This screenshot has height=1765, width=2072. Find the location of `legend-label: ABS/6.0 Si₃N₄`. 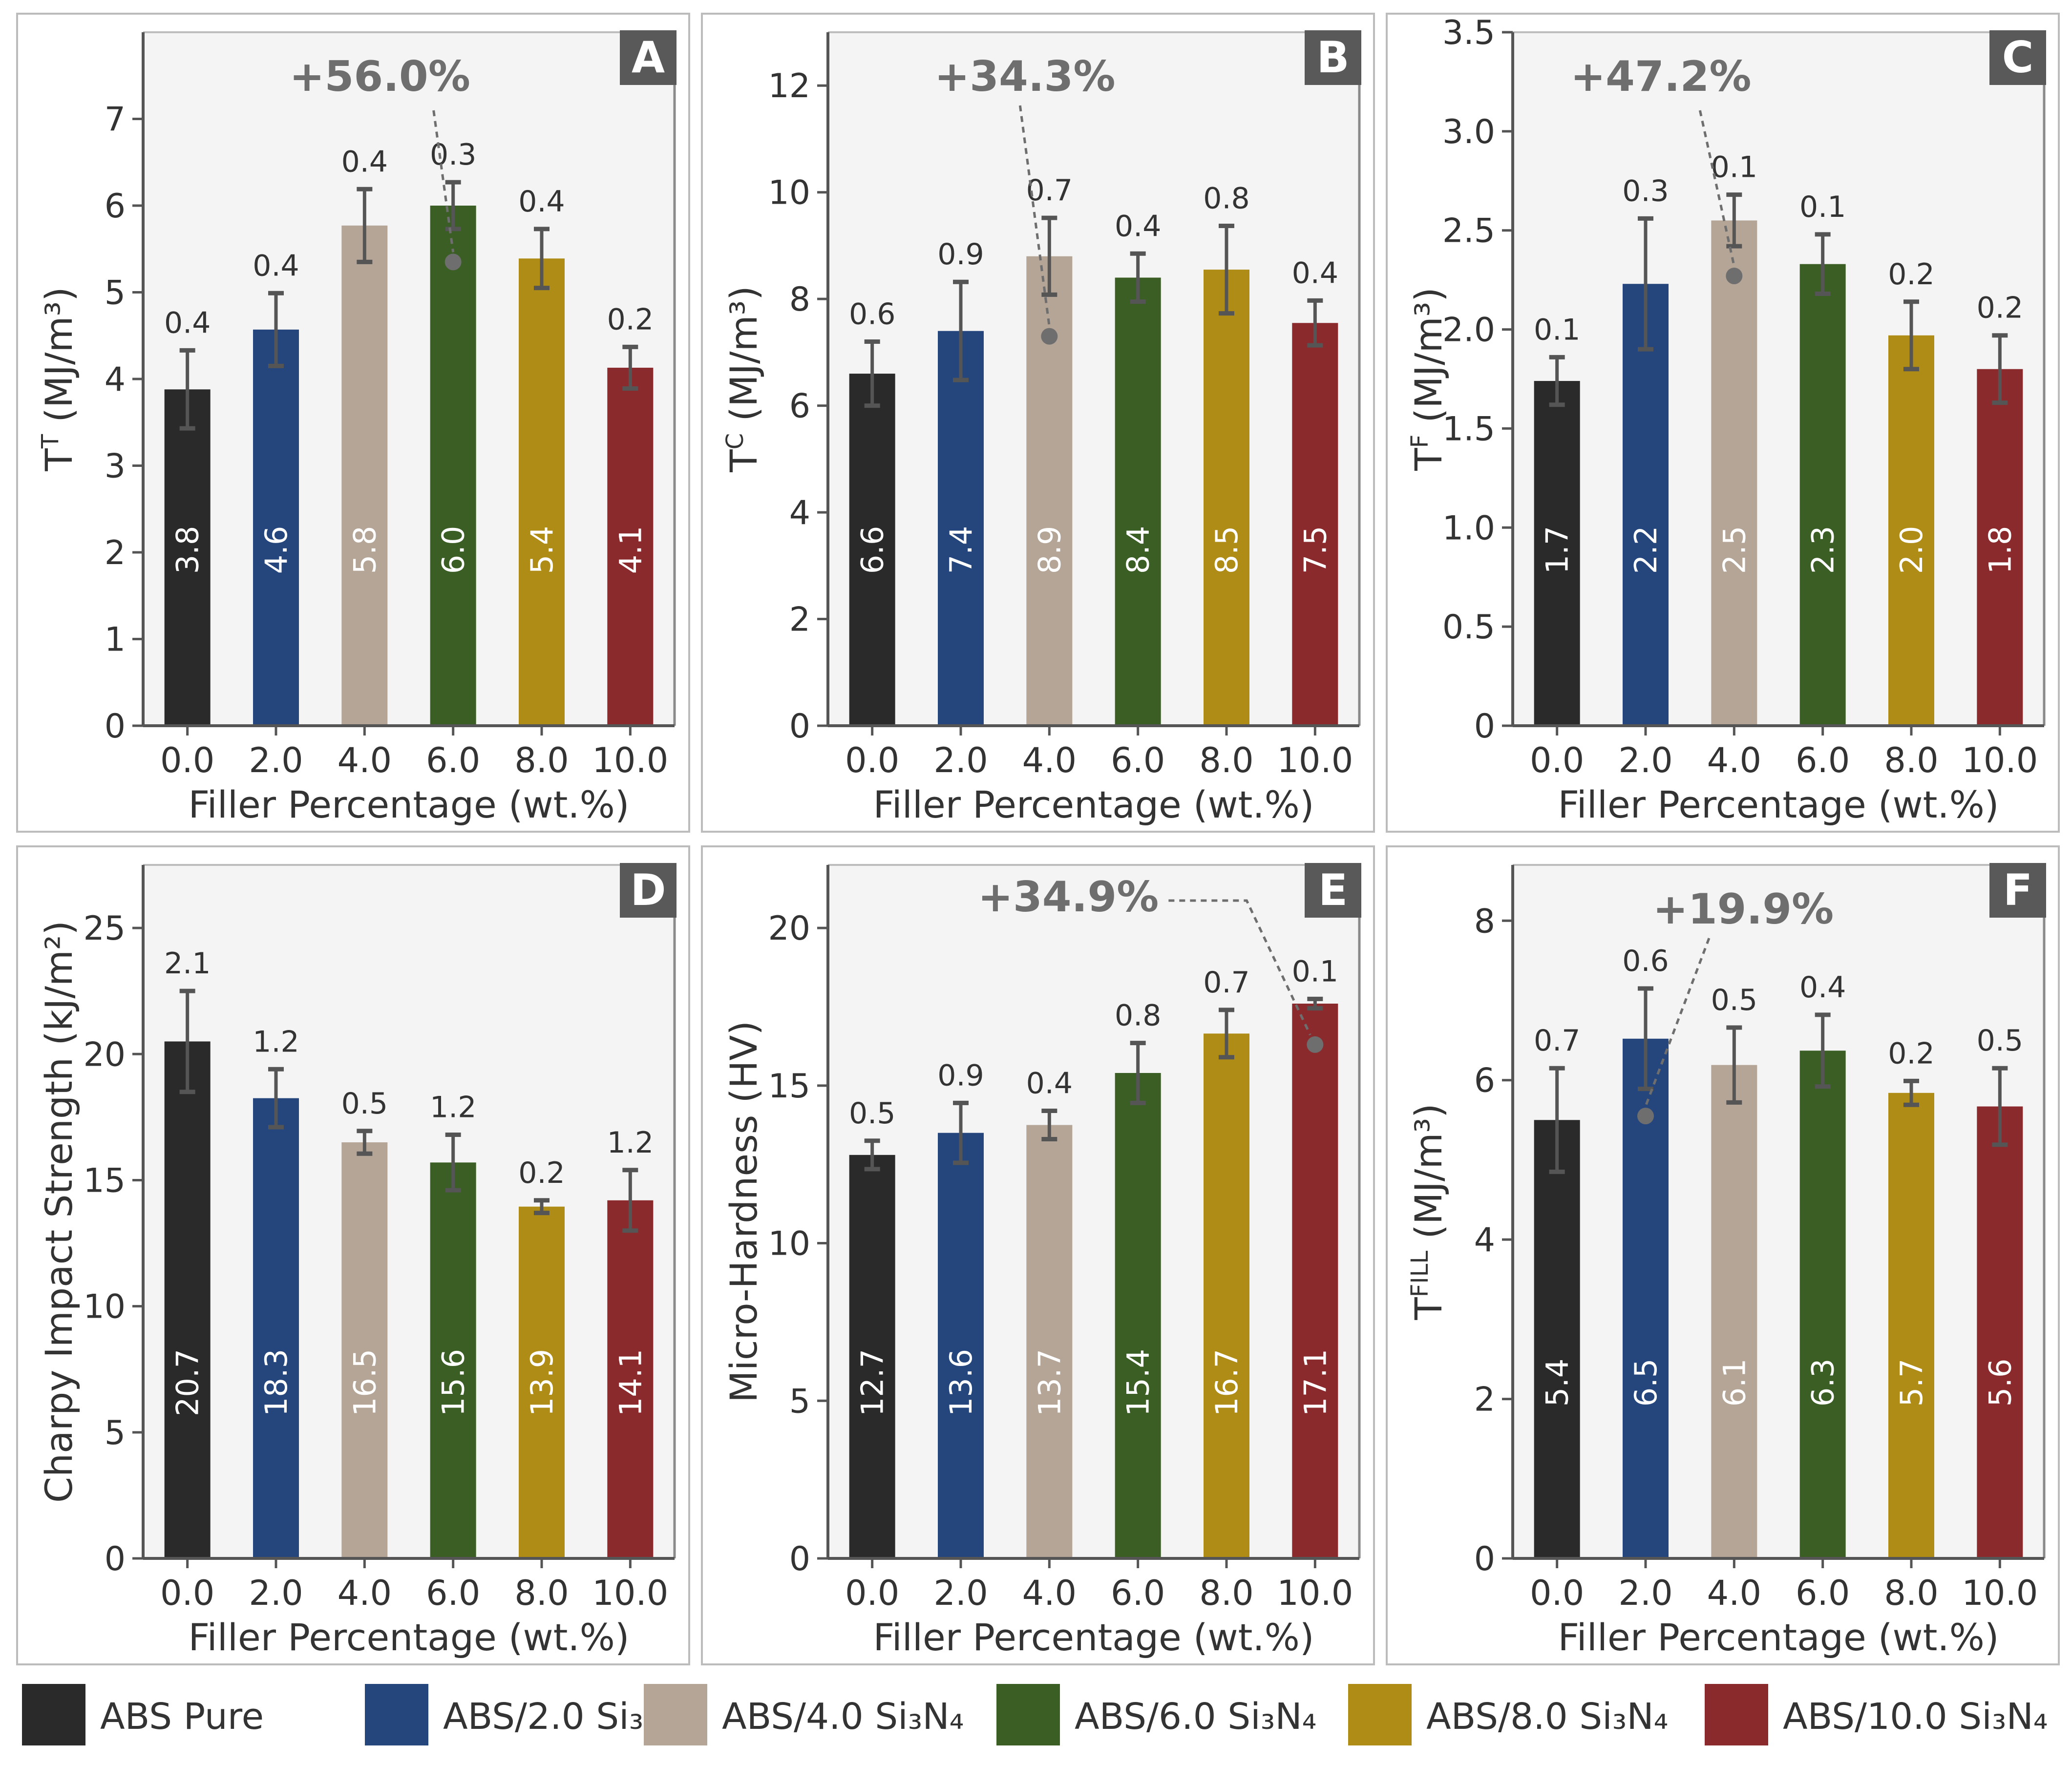

legend-label: ABS/6.0 Si₃N₄ is located at coordinates (1196, 1717).